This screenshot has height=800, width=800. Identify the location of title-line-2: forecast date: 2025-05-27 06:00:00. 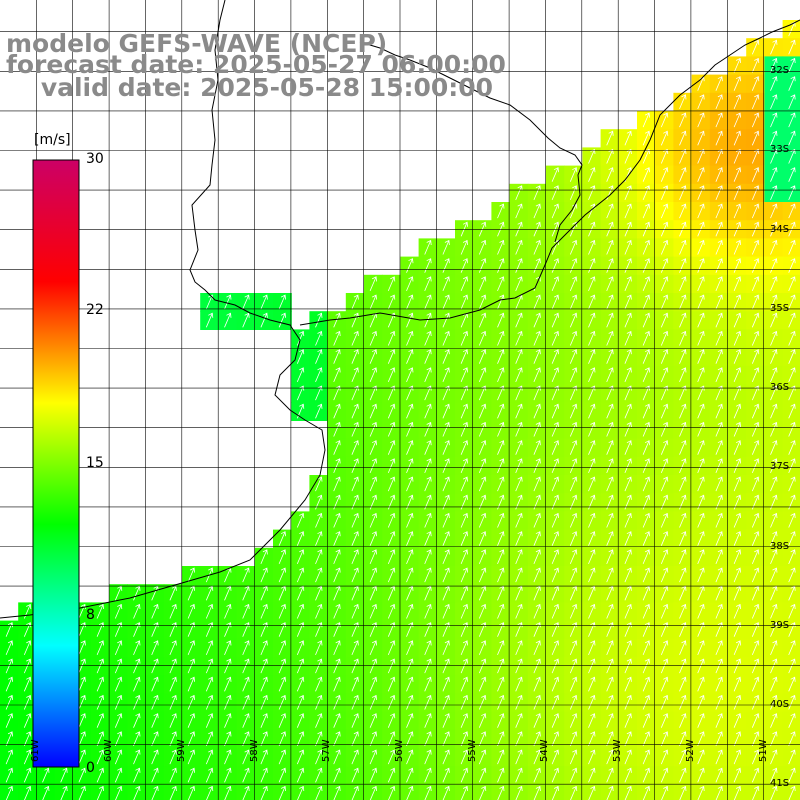
(256, 64).